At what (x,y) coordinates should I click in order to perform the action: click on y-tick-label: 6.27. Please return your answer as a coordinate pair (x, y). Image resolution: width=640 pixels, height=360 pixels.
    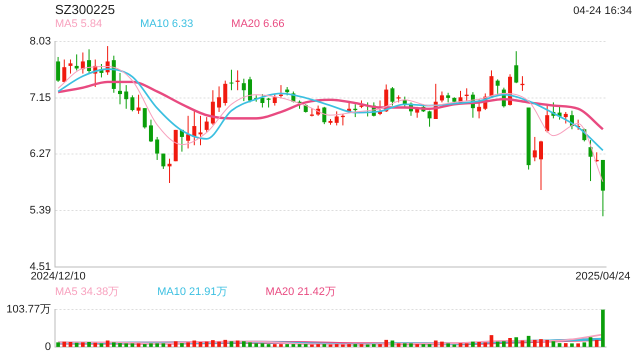
    Looking at the image, I should click on (40, 154).